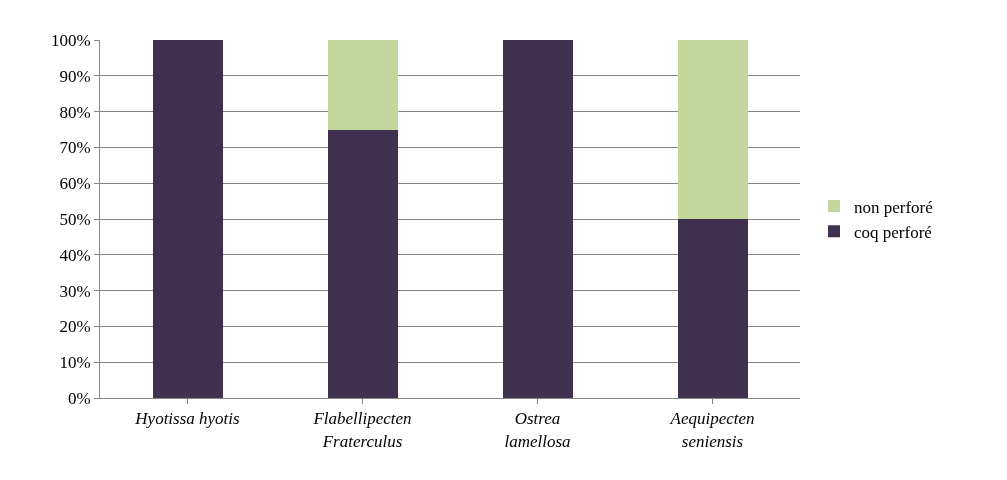 This screenshot has width=1007, height=480. I want to click on y-tick-label: 0%, so click(79, 398).